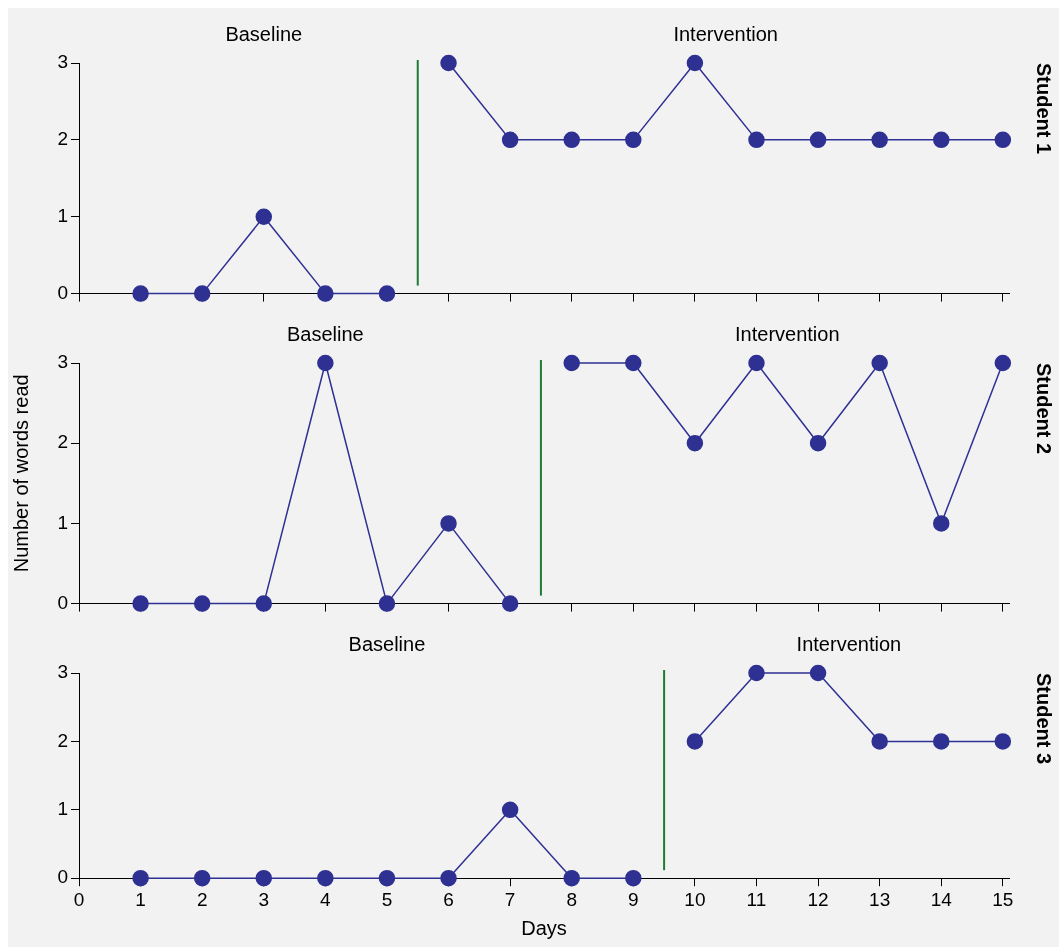  Describe the element at coordinates (695, 899) in the screenshot. I see `x-tick-label: 10` at that location.